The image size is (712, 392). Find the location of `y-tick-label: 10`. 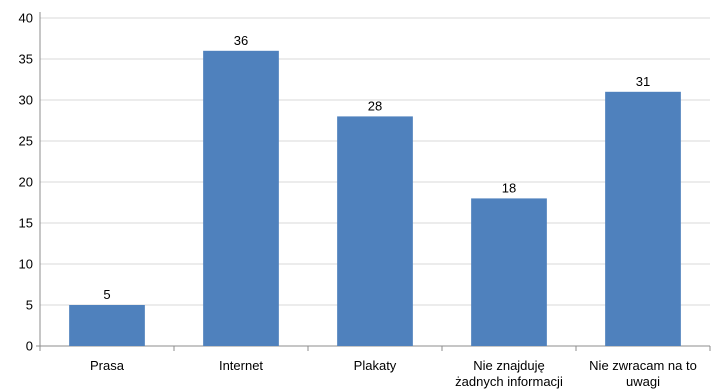

y-tick-label: 10 is located at coordinates (26, 264).